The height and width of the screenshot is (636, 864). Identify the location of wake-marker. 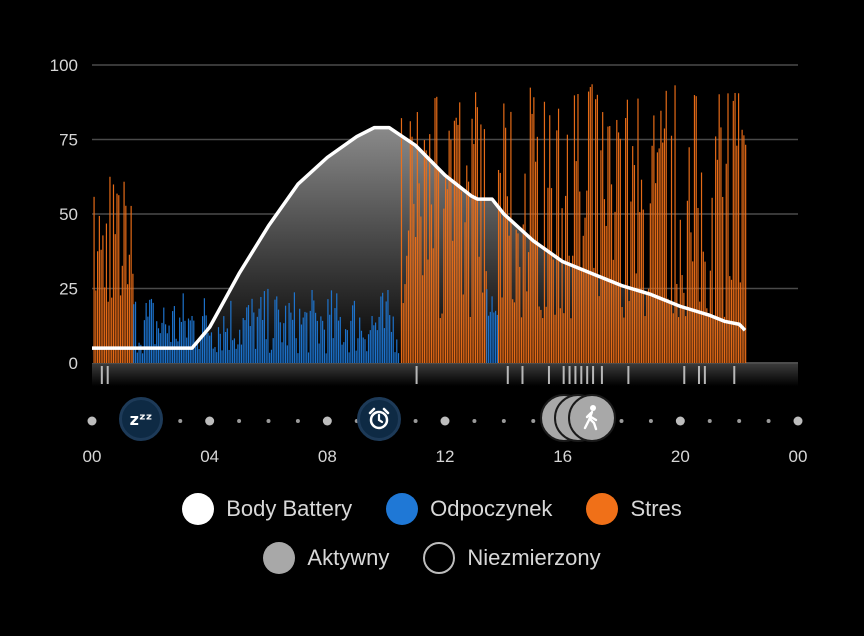
(379, 419).